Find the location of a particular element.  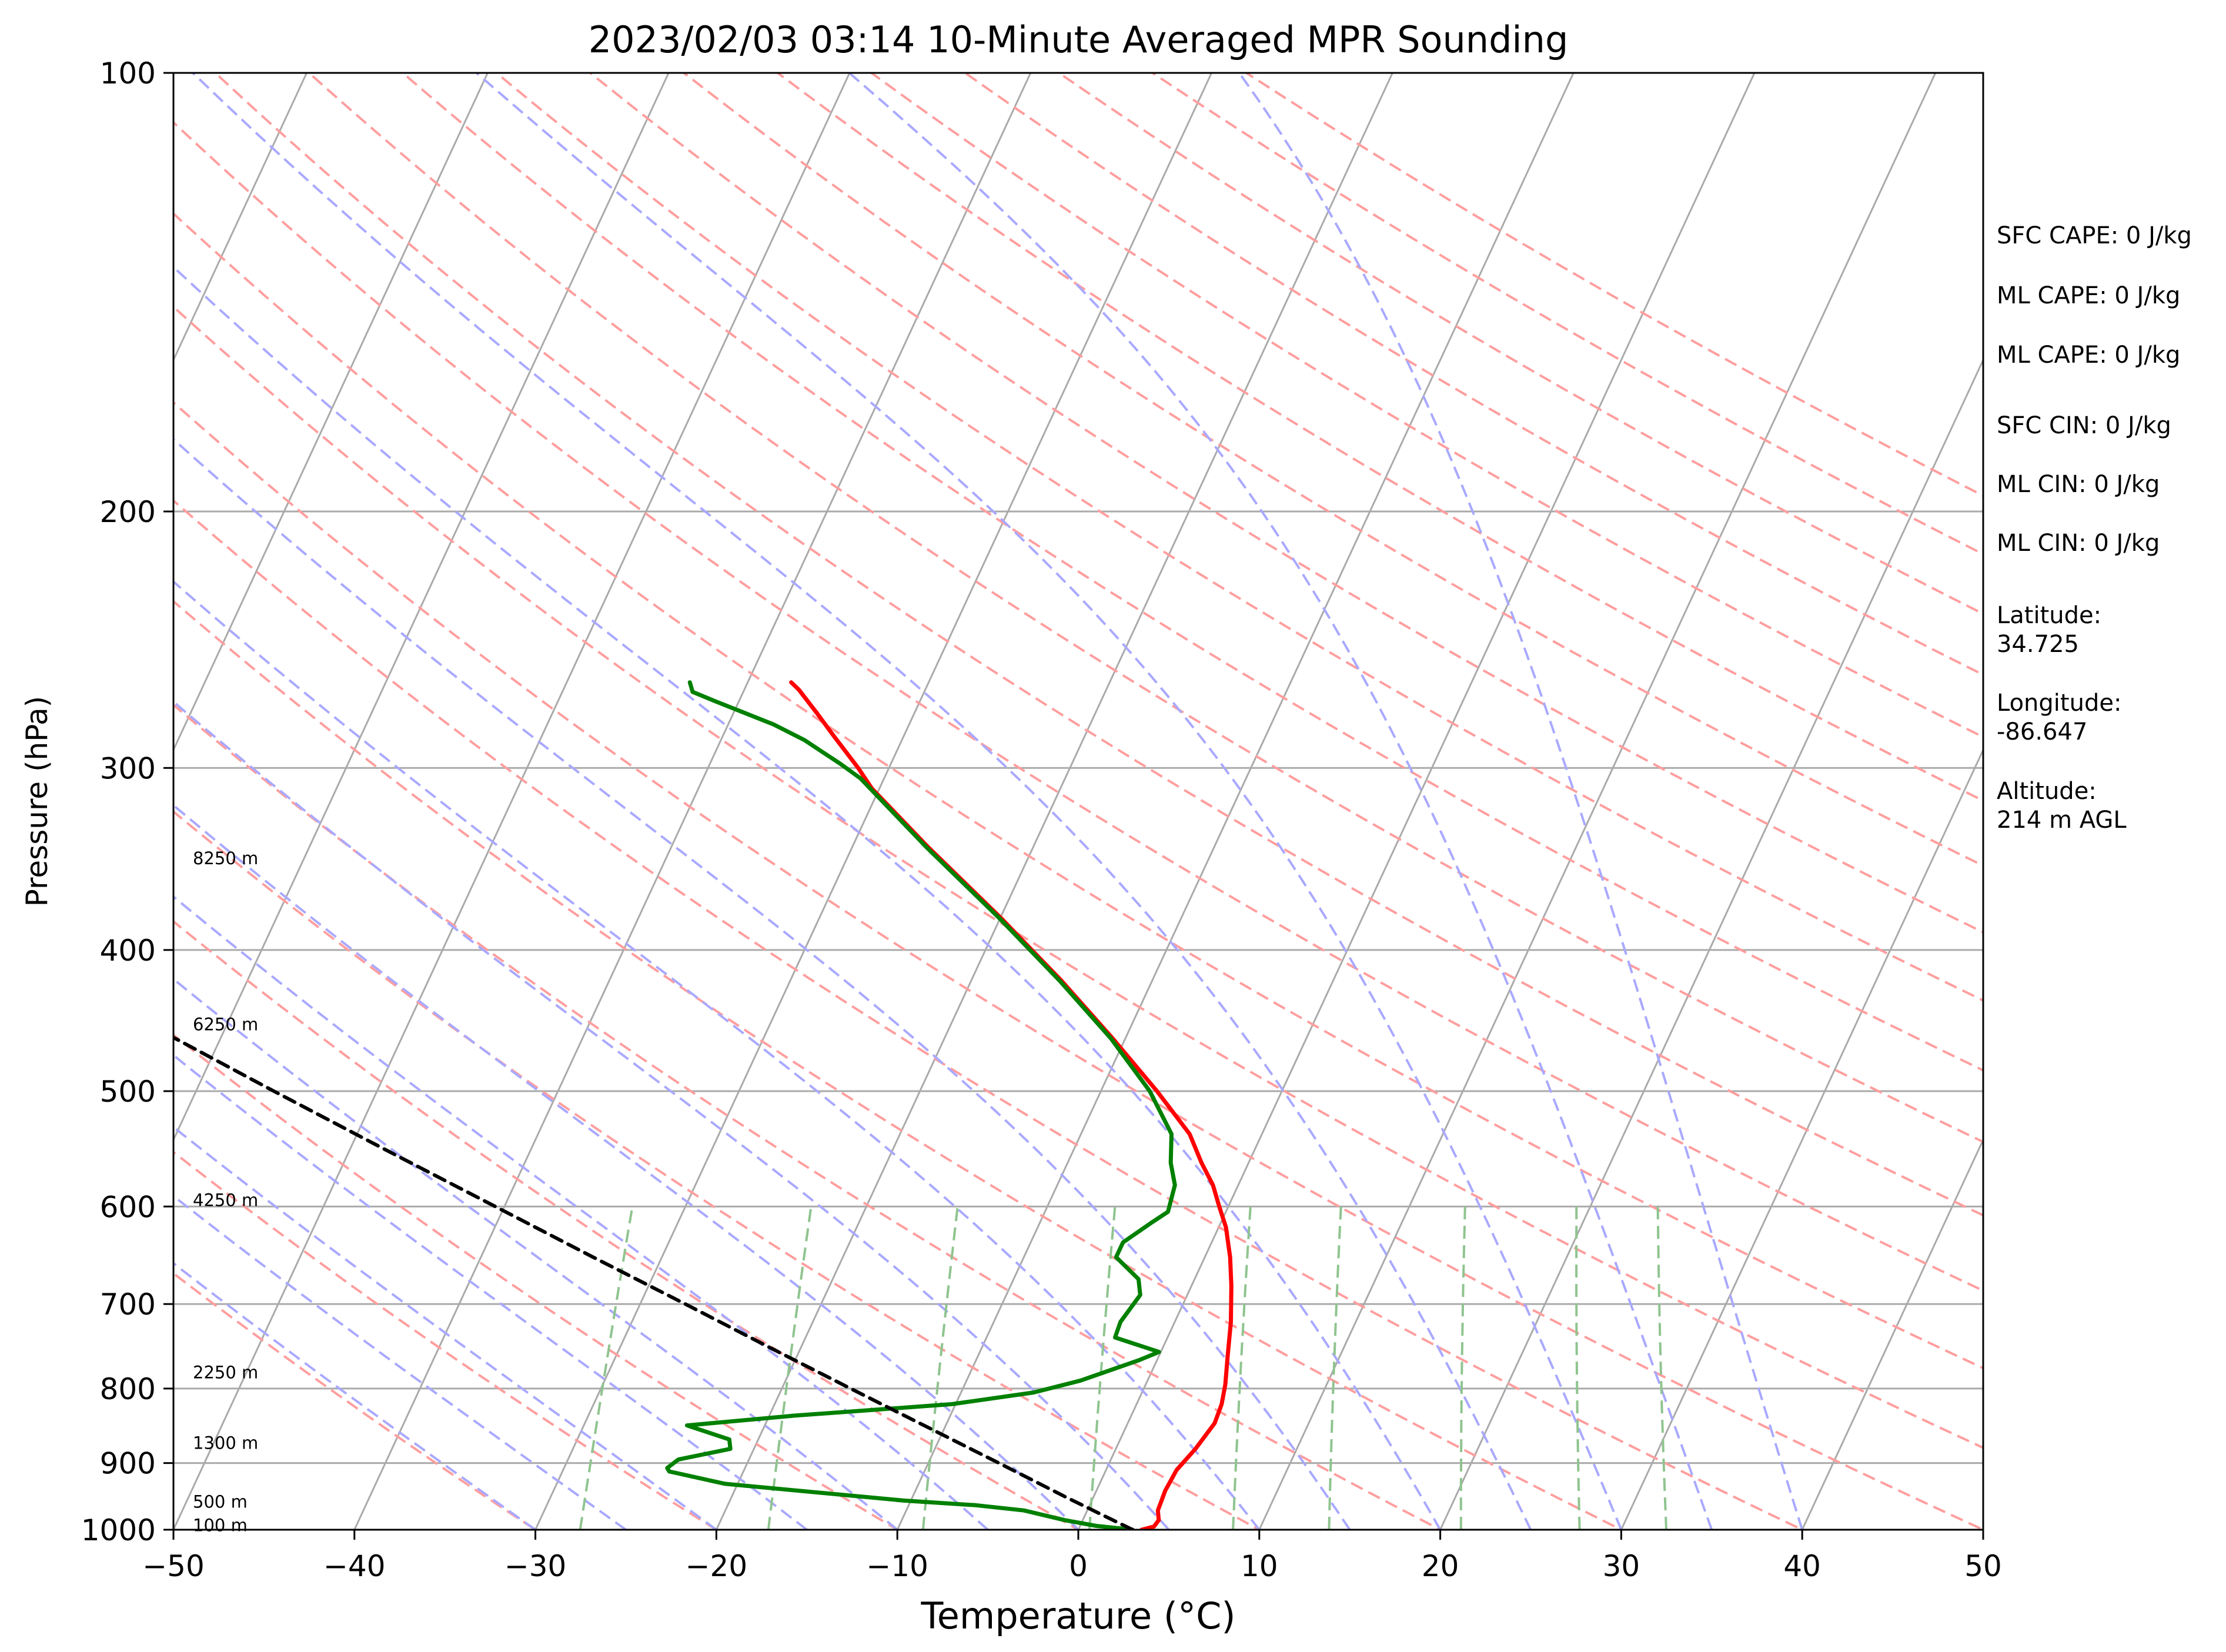

altitude-value: 214 m AGL is located at coordinates (2062, 820).